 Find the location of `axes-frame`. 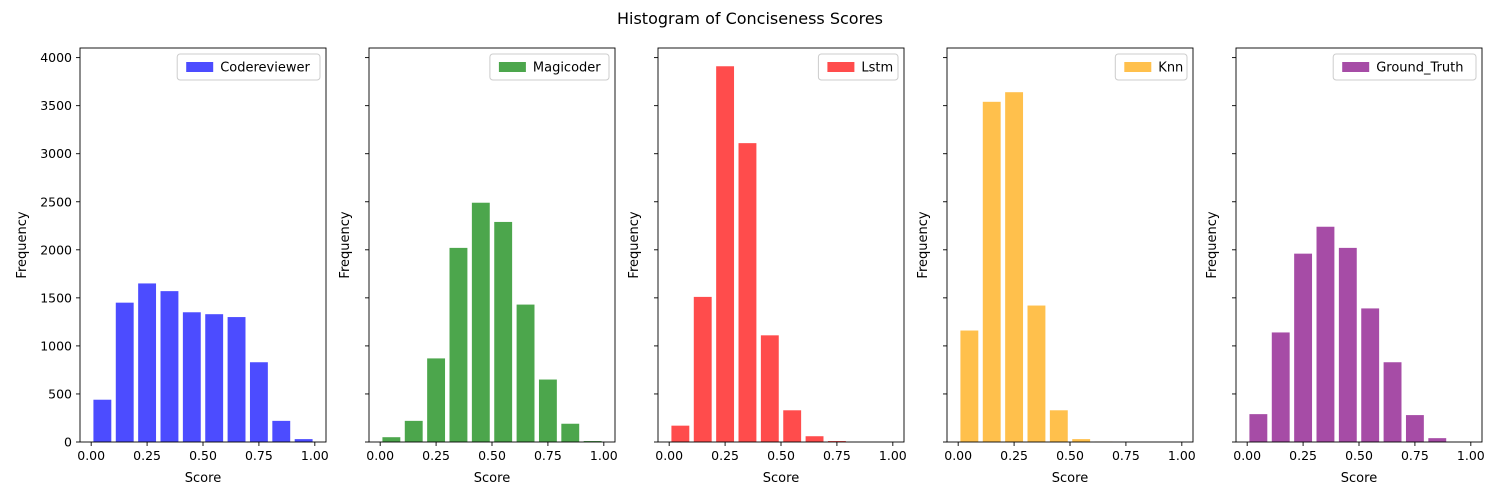

axes-frame is located at coordinates (492, 245).